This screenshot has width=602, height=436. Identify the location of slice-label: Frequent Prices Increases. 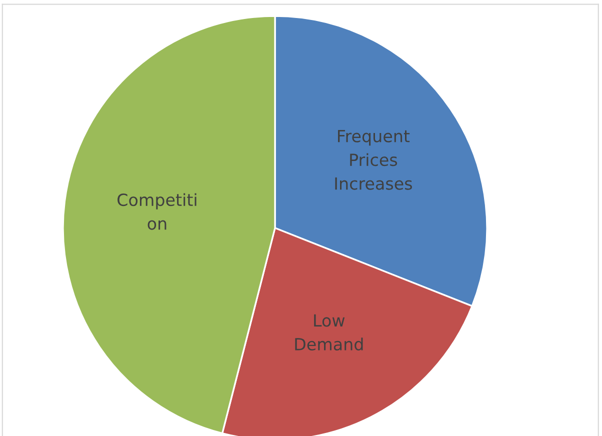
(373, 160).